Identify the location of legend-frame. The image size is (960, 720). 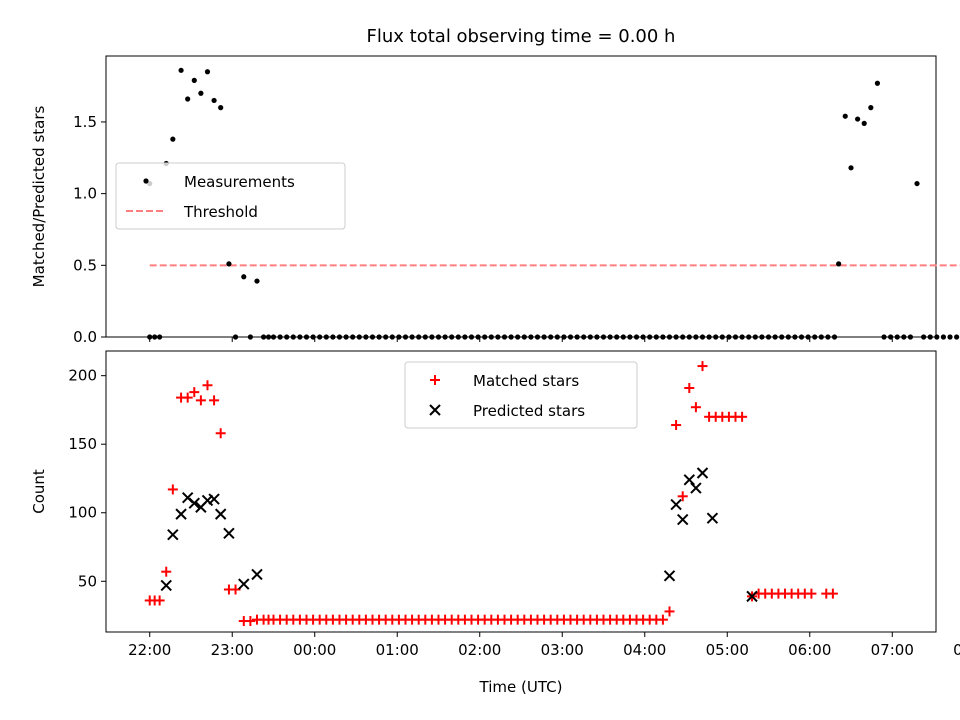
(230, 196).